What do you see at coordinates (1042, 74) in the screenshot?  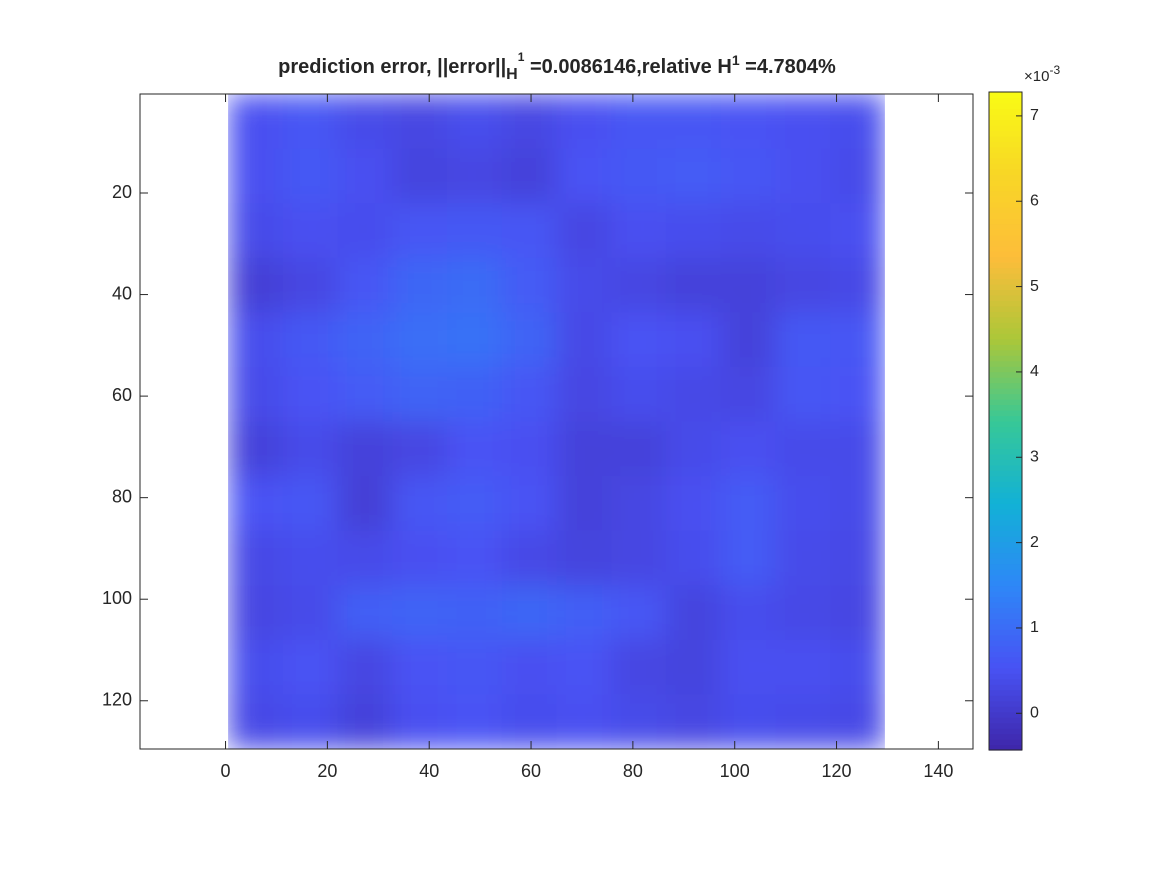 I see `colorbar-multiplier: ×10⁻³` at bounding box center [1042, 74].